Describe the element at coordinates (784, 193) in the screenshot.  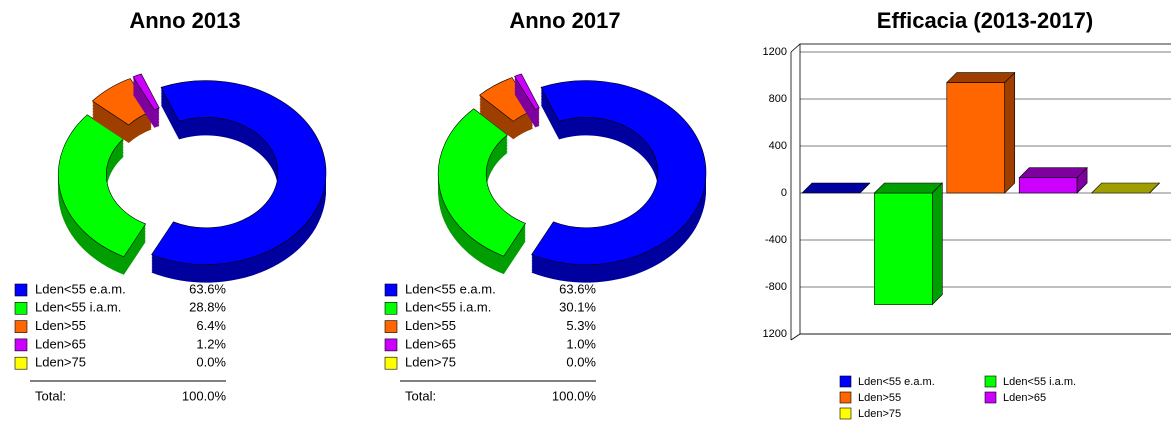
I see `y-tick-label: 0` at that location.